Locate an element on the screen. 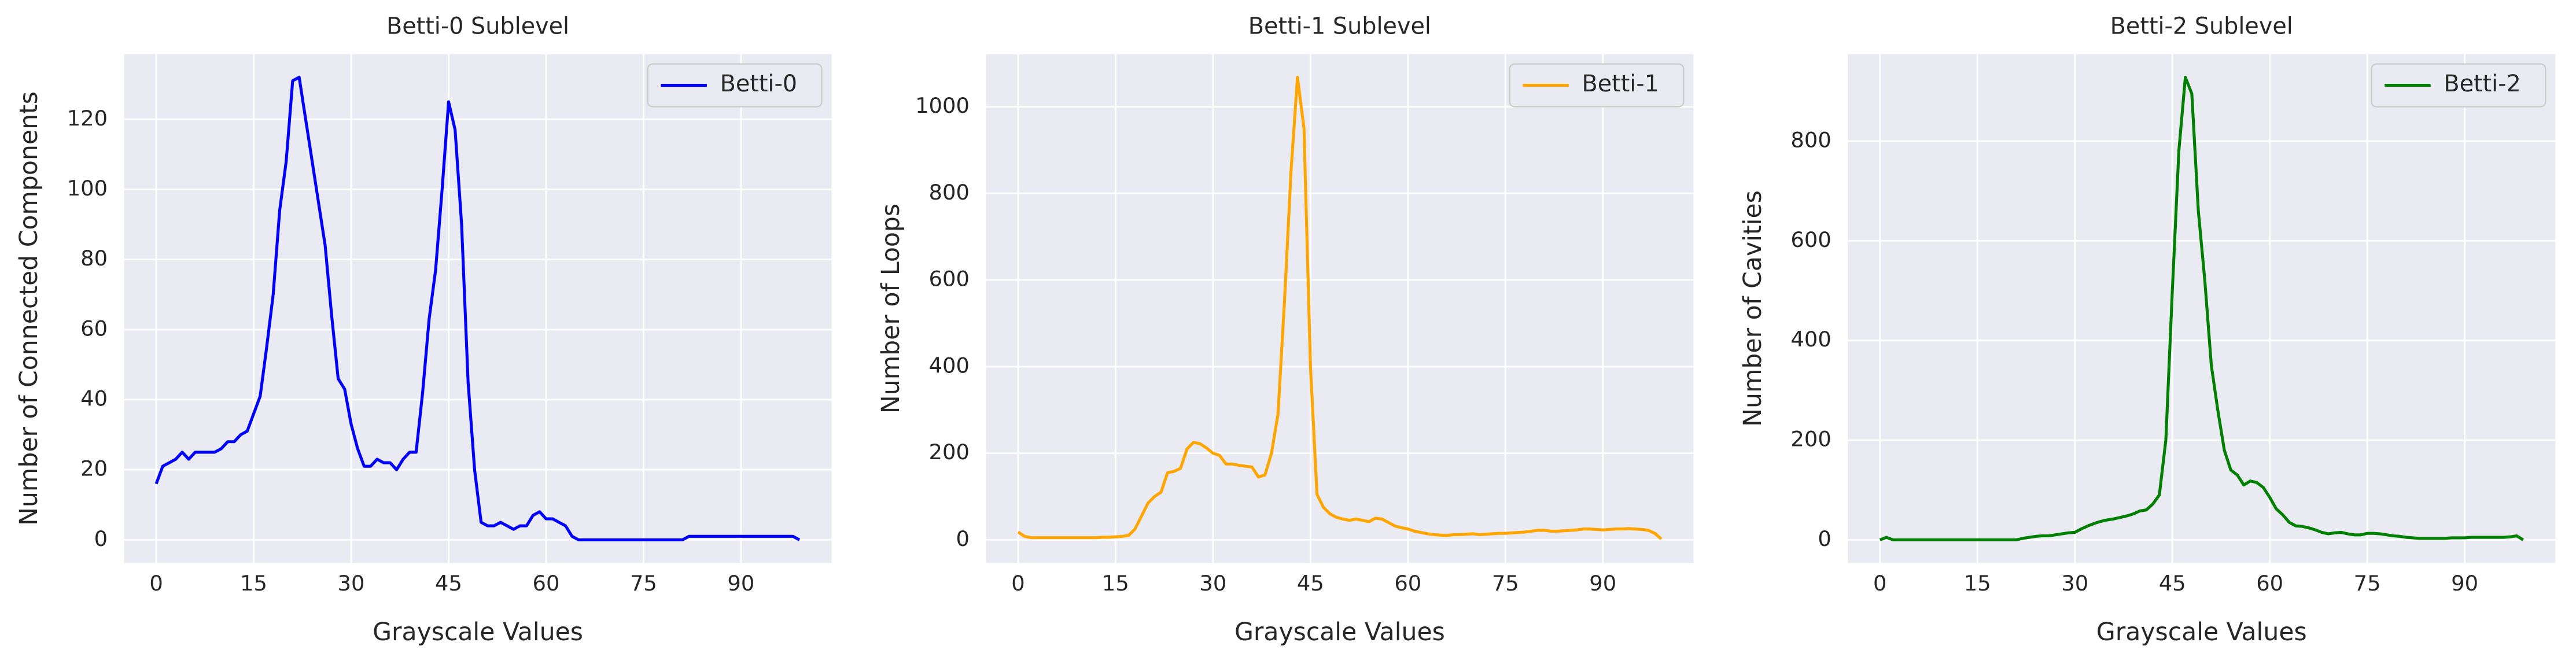 Image resolution: width=2576 pixels, height=668 pixels. legend-label: Betti-0 is located at coordinates (758, 84).